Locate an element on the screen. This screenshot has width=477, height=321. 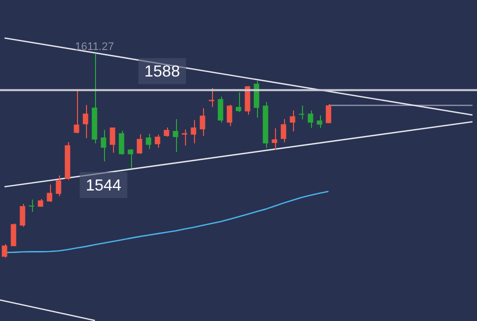
annotation: 1588 is located at coordinates (162, 71).